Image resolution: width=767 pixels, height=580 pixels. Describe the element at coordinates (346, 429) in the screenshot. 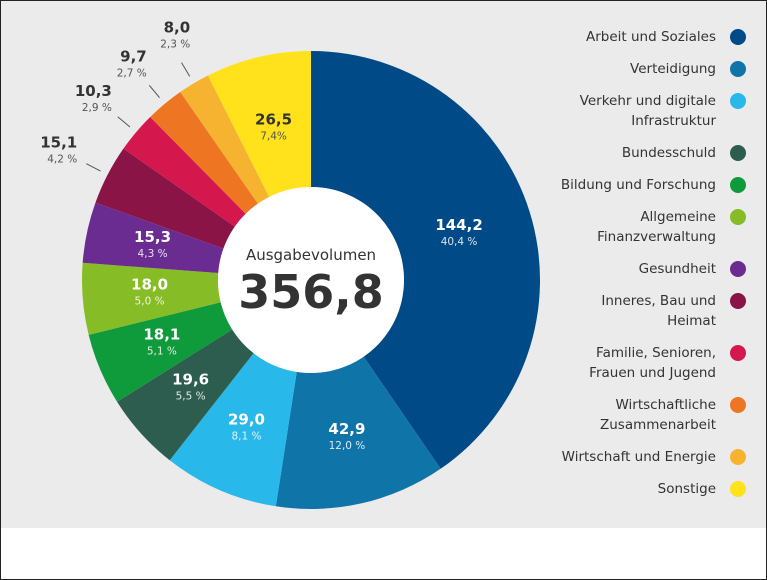

I see `value-label: 42,9` at that location.